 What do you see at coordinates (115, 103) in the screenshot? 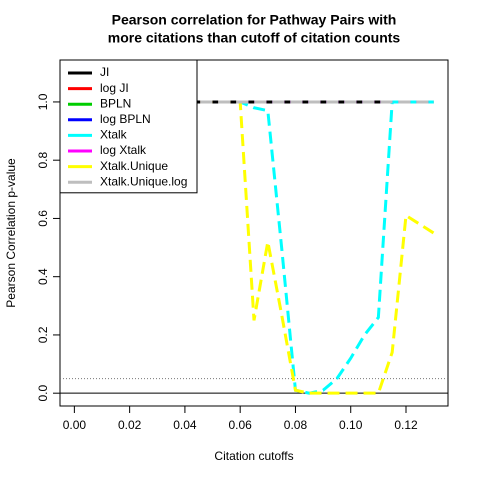
I see `legend-label: BPLN` at bounding box center [115, 103].